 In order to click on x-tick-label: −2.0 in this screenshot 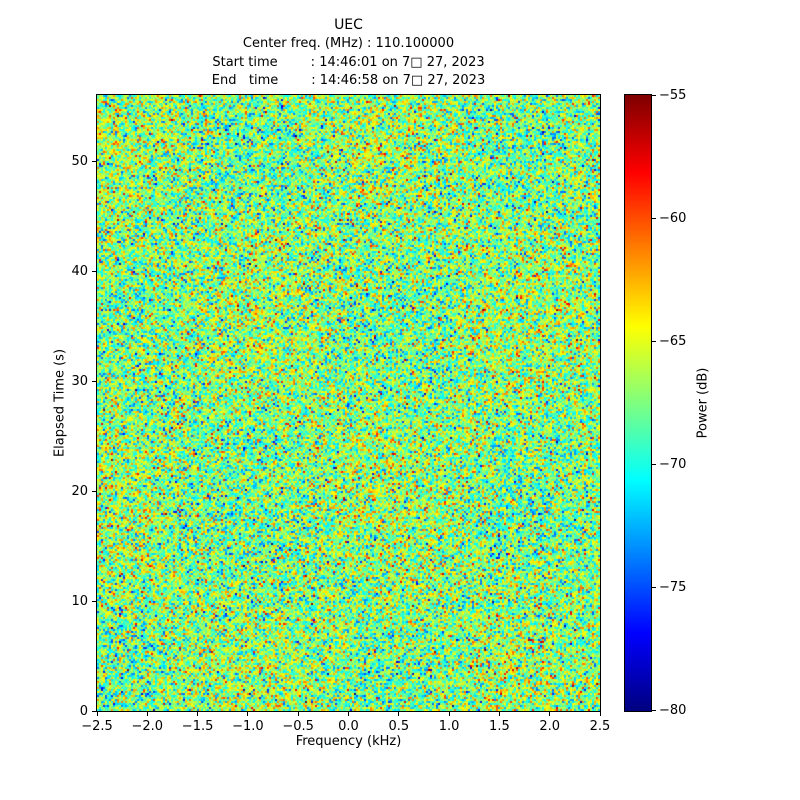, I will do `click(147, 726)`.